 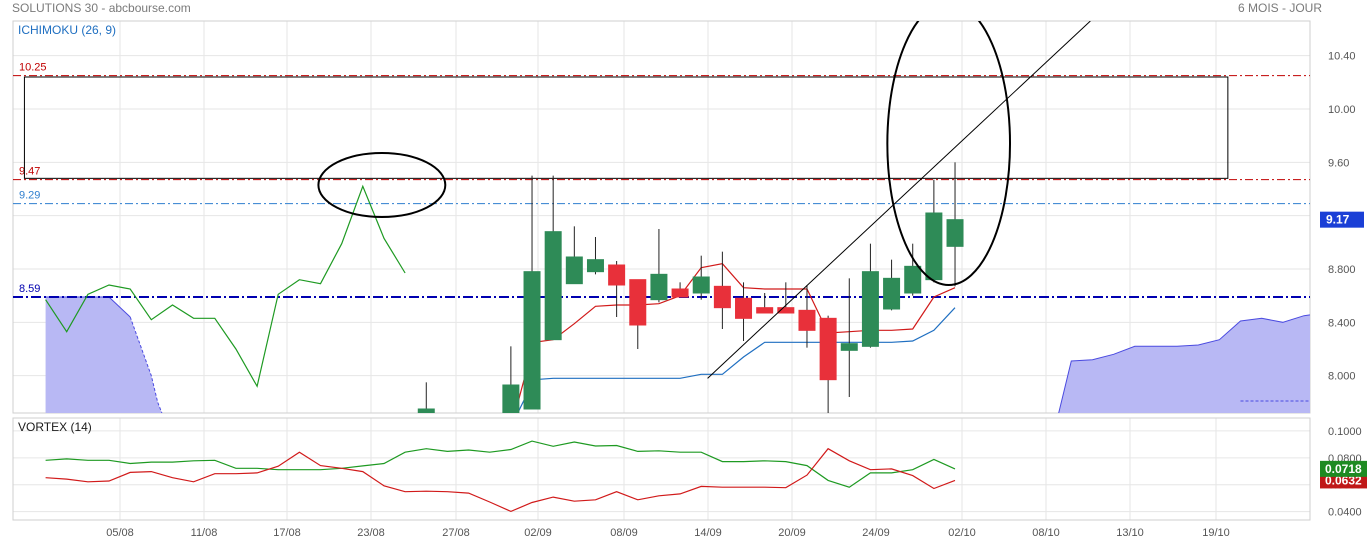 I want to click on y-tick-label: 8.400, so click(x=1342, y=323).